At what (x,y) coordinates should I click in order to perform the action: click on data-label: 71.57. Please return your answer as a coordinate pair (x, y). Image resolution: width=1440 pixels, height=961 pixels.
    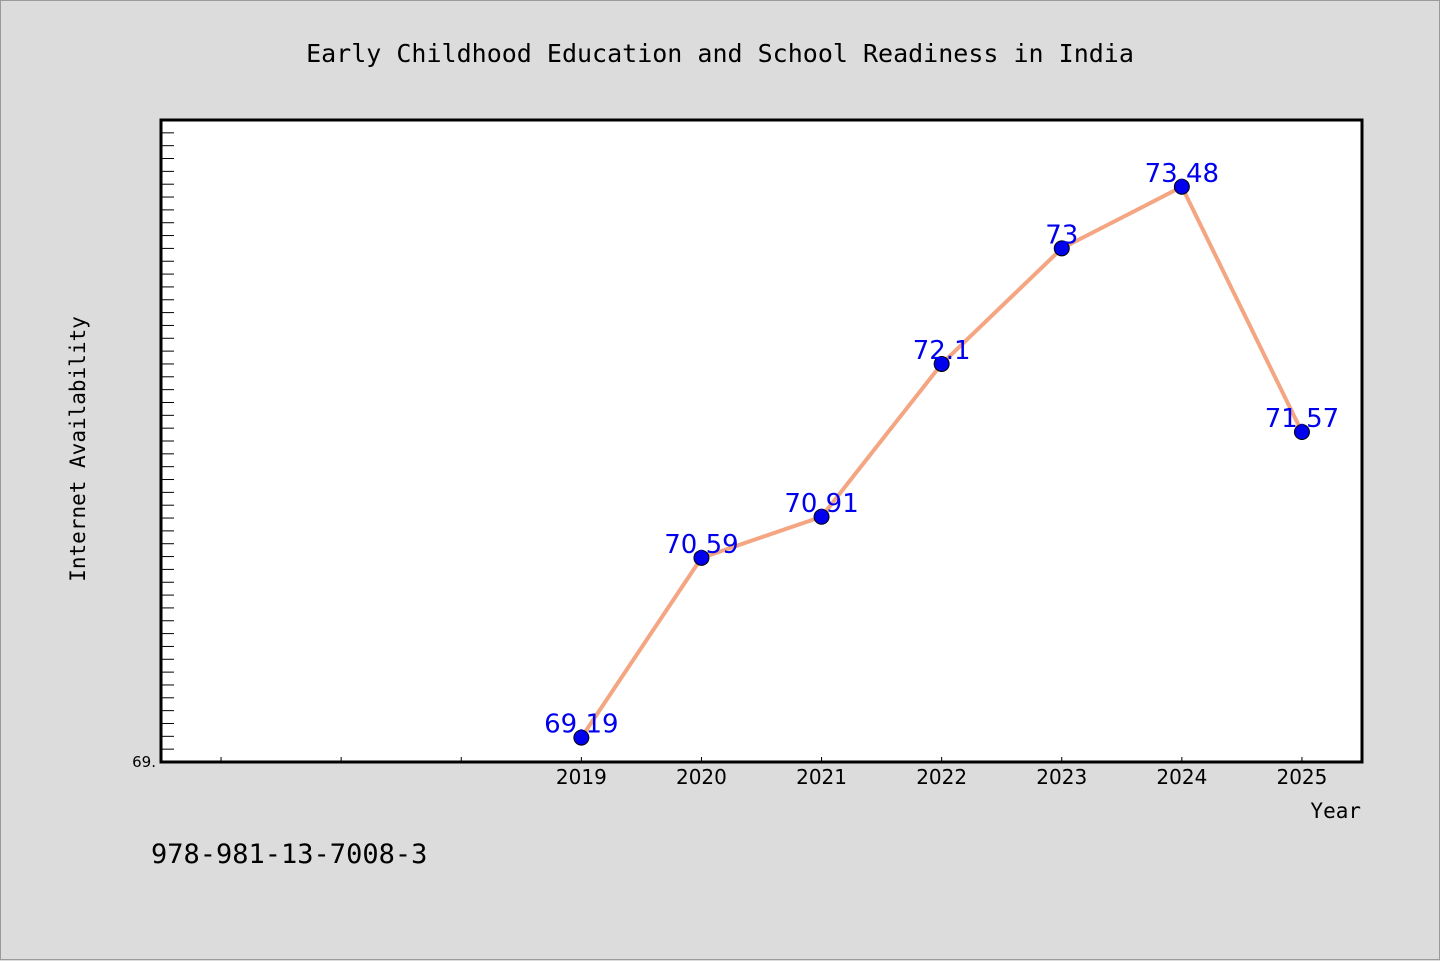
    Looking at the image, I should click on (1302, 419).